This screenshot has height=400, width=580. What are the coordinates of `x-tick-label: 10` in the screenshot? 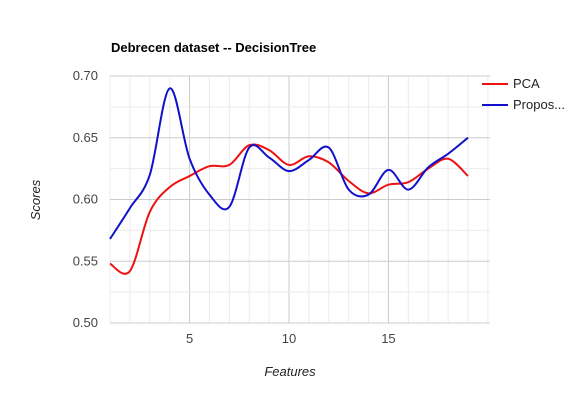 It's located at (289, 338).